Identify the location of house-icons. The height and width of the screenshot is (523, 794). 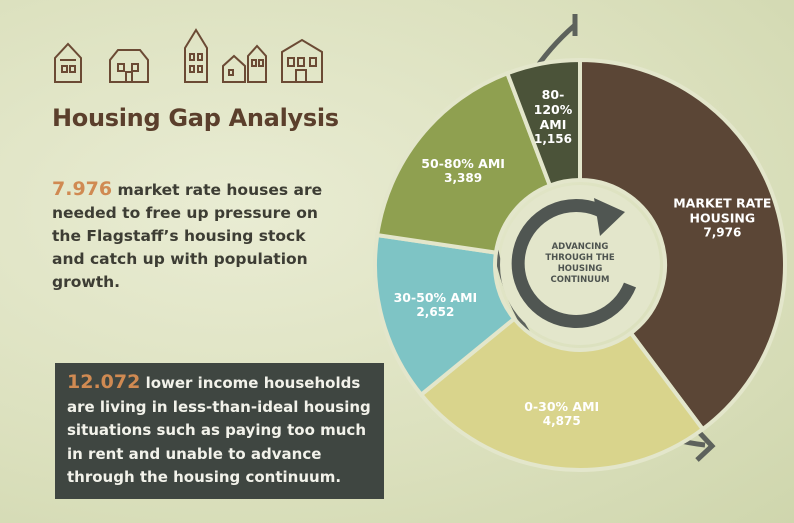
(188, 55).